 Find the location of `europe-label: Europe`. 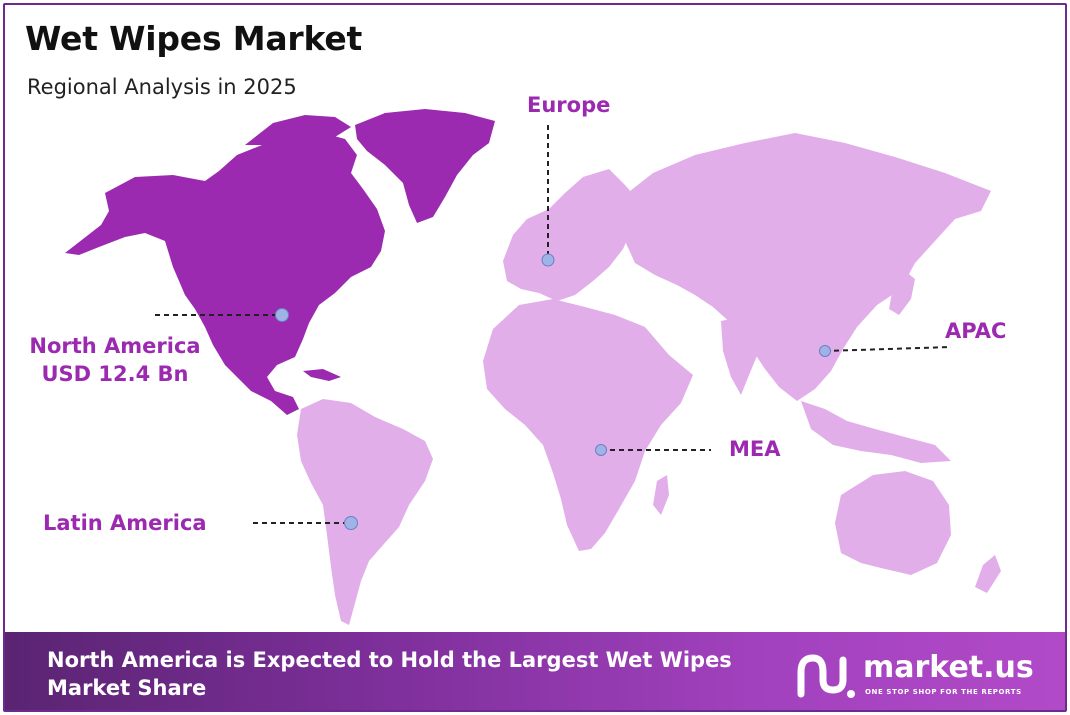

europe-label: Europe is located at coordinates (569, 105).